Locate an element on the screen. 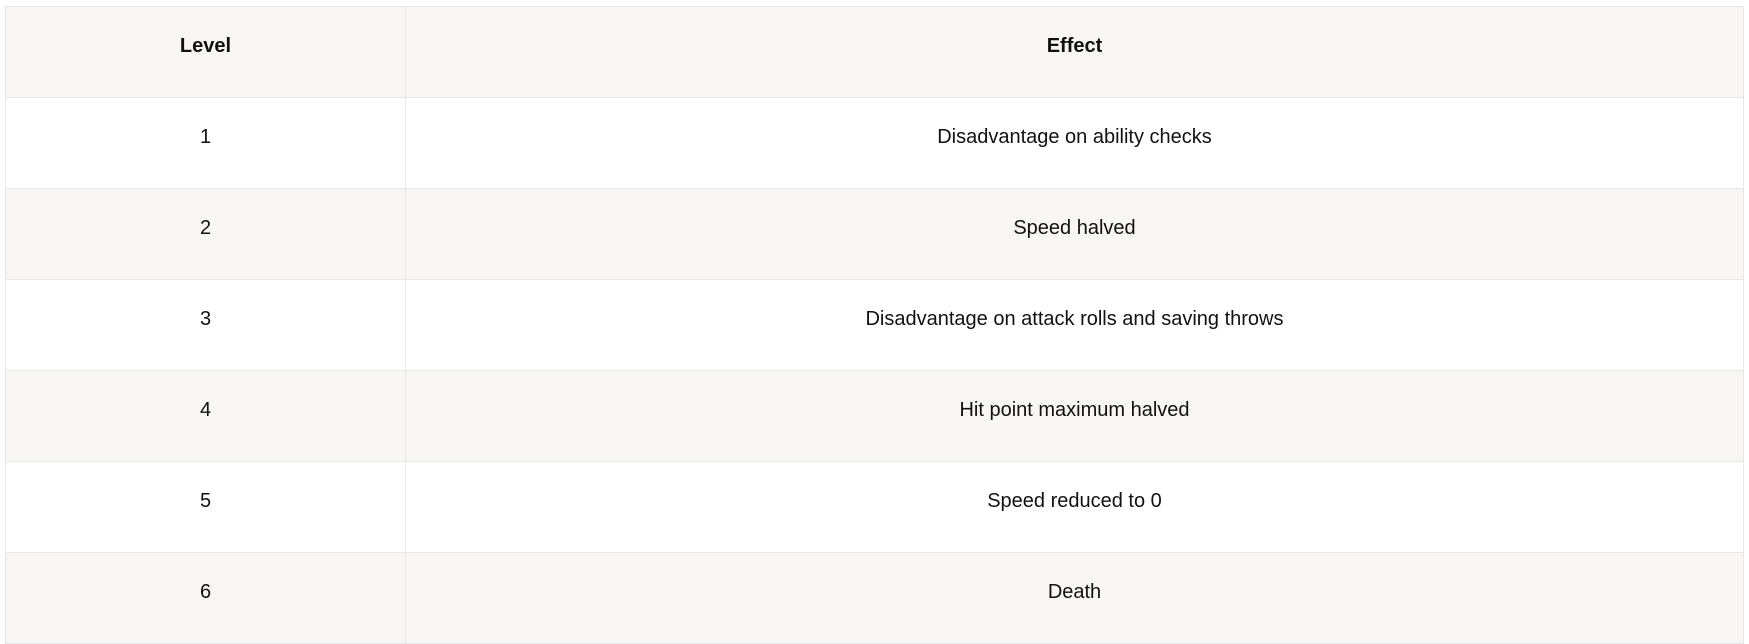  header-level: Level is located at coordinates (205, 52).